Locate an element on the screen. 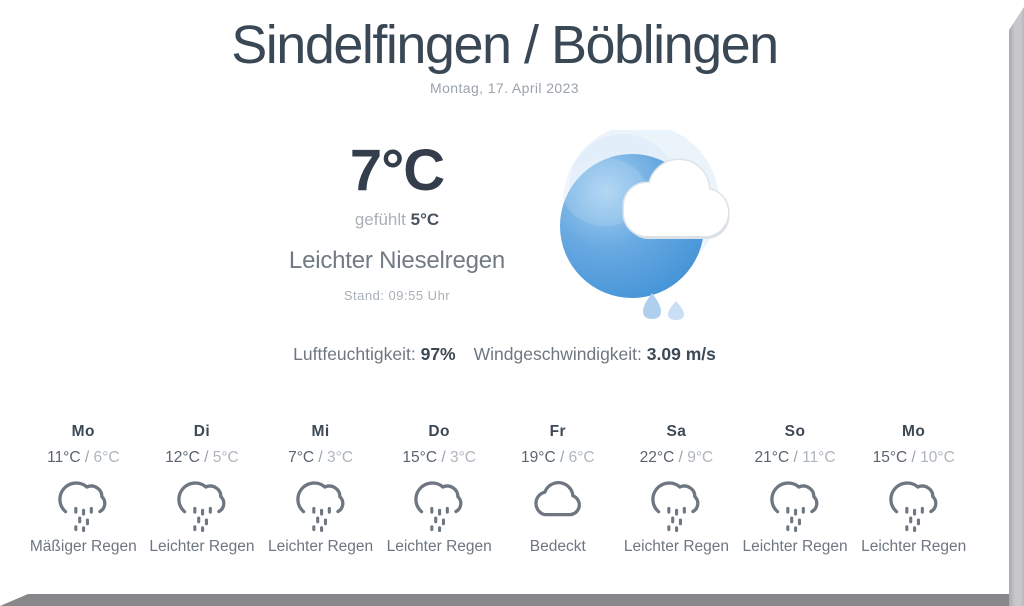  wind-label: Windgeschwindigkeit: is located at coordinates (557, 354).